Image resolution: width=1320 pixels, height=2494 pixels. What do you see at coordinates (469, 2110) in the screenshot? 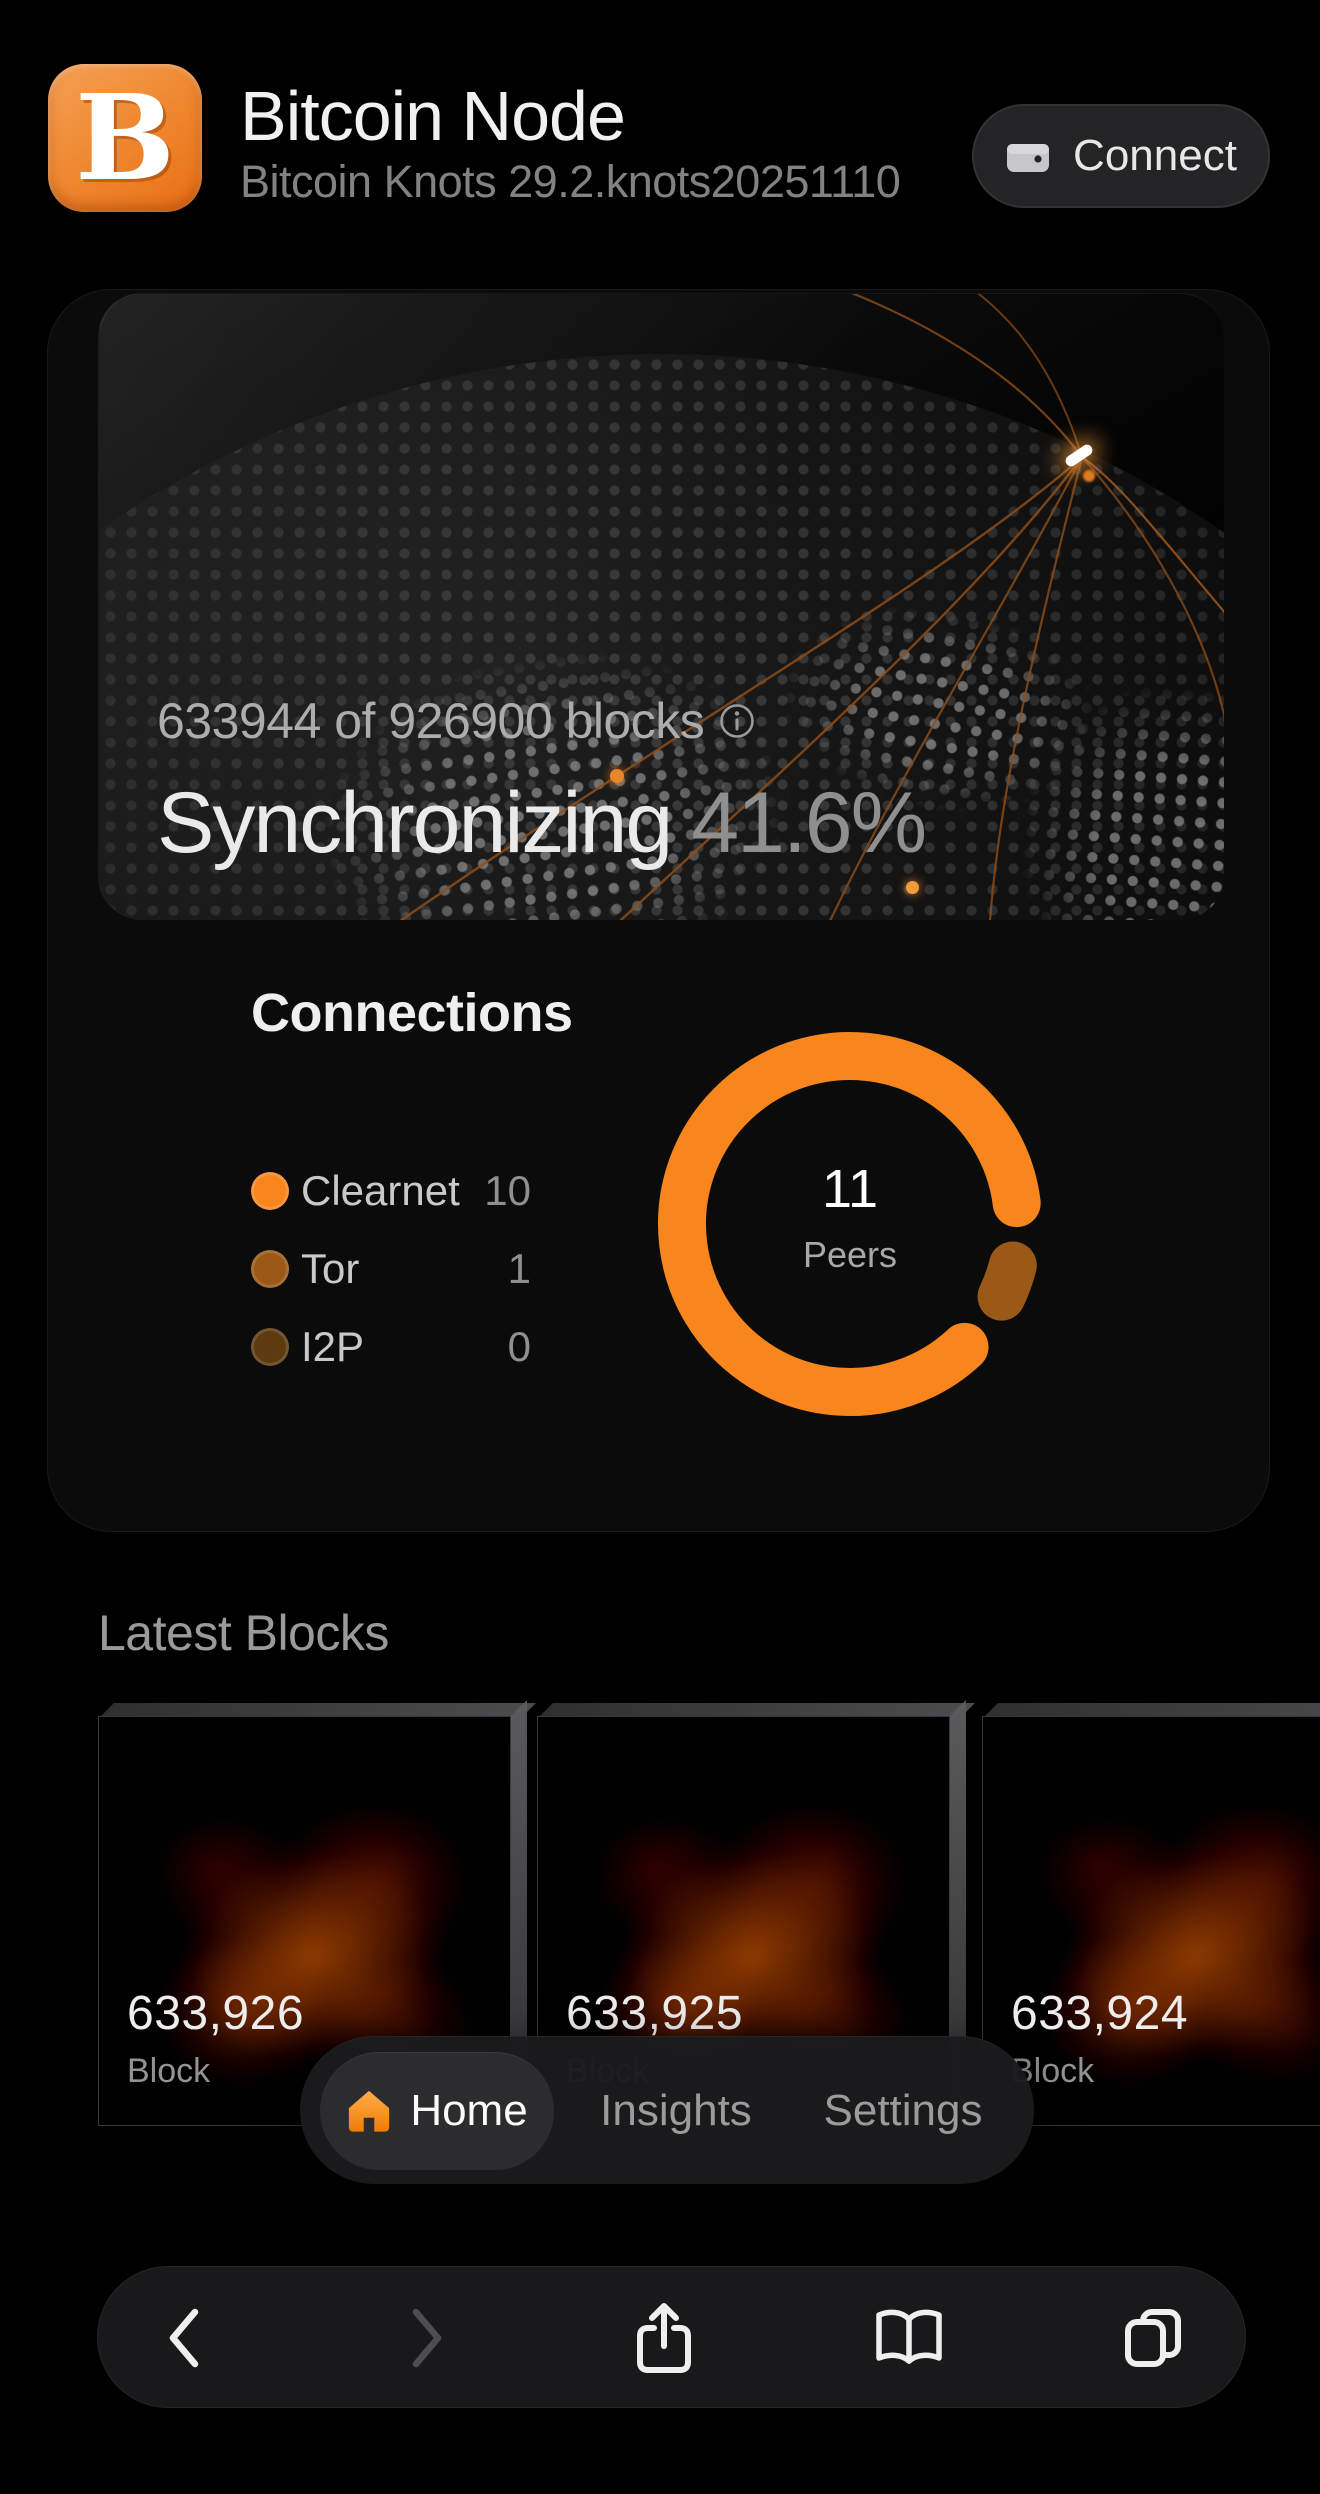
I see `tab-home-label: Home` at bounding box center [469, 2110].